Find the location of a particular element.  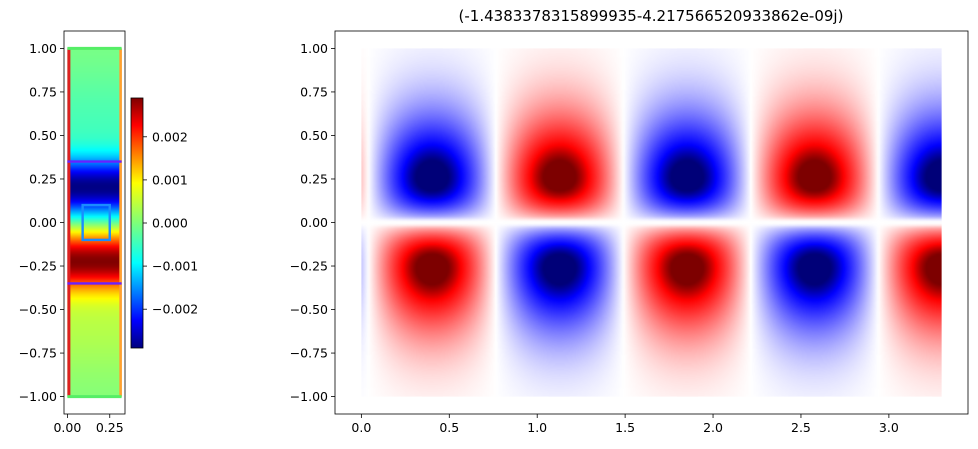

structure-x-tick-label: 0.25 is located at coordinates (110, 427).